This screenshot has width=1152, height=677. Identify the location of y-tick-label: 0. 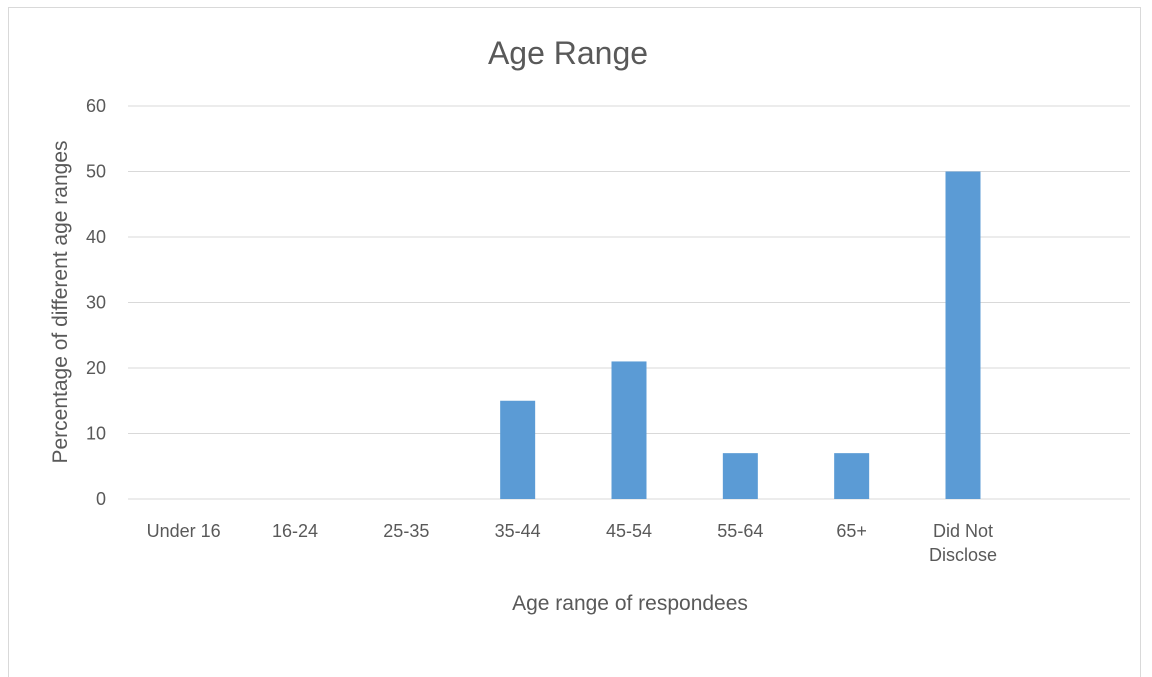
(101, 499).